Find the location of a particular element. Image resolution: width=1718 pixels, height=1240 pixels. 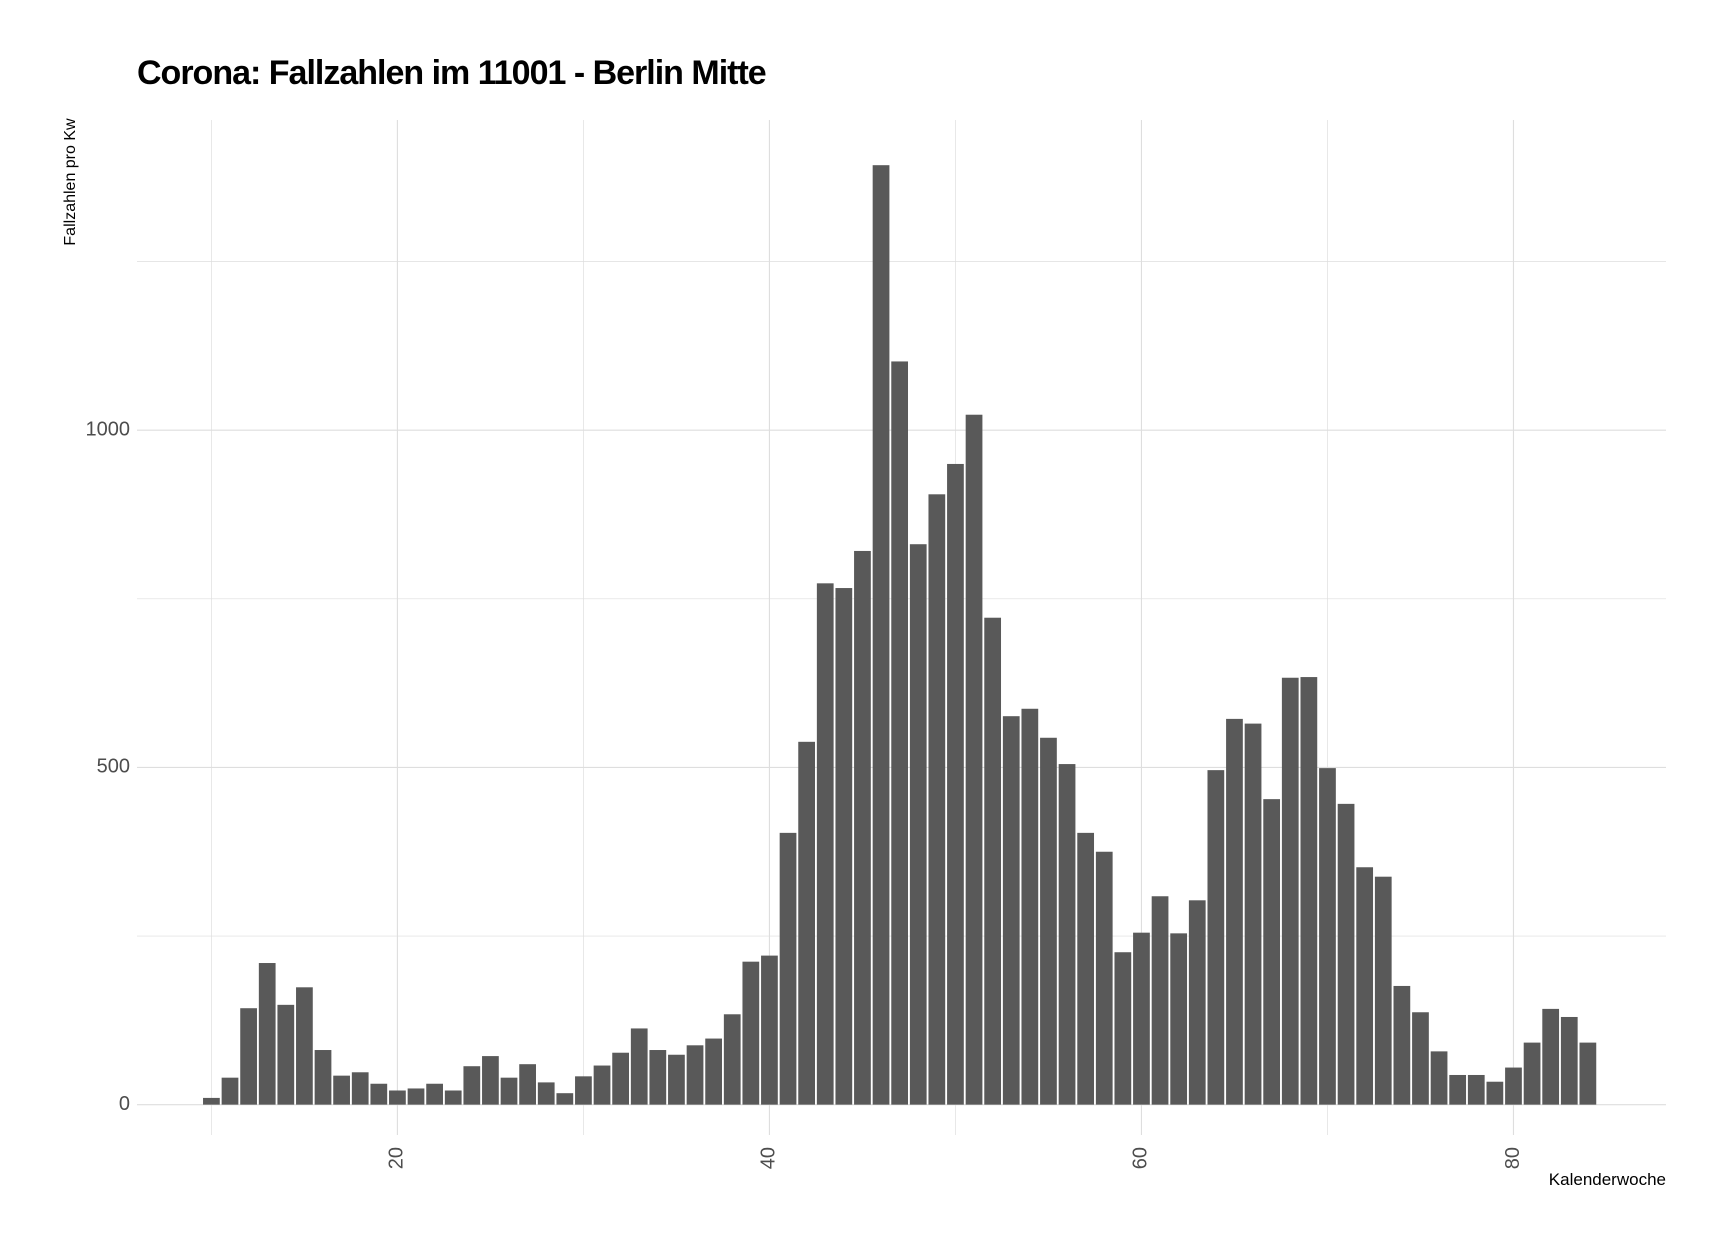

x-tick-label: 60 is located at coordinates (1141, 1158).